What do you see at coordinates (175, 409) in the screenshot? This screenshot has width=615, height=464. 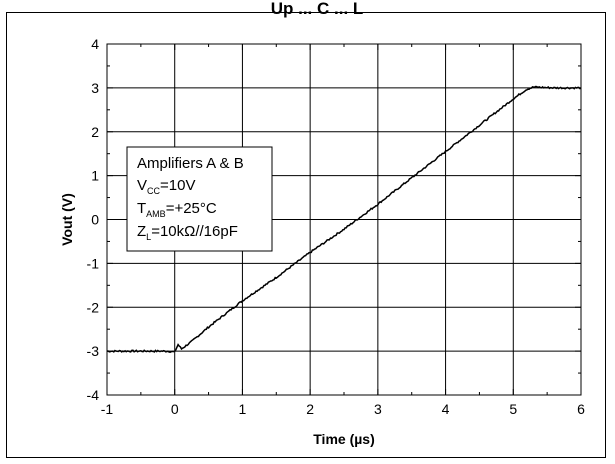 I see `x-tick-label: 0` at bounding box center [175, 409].